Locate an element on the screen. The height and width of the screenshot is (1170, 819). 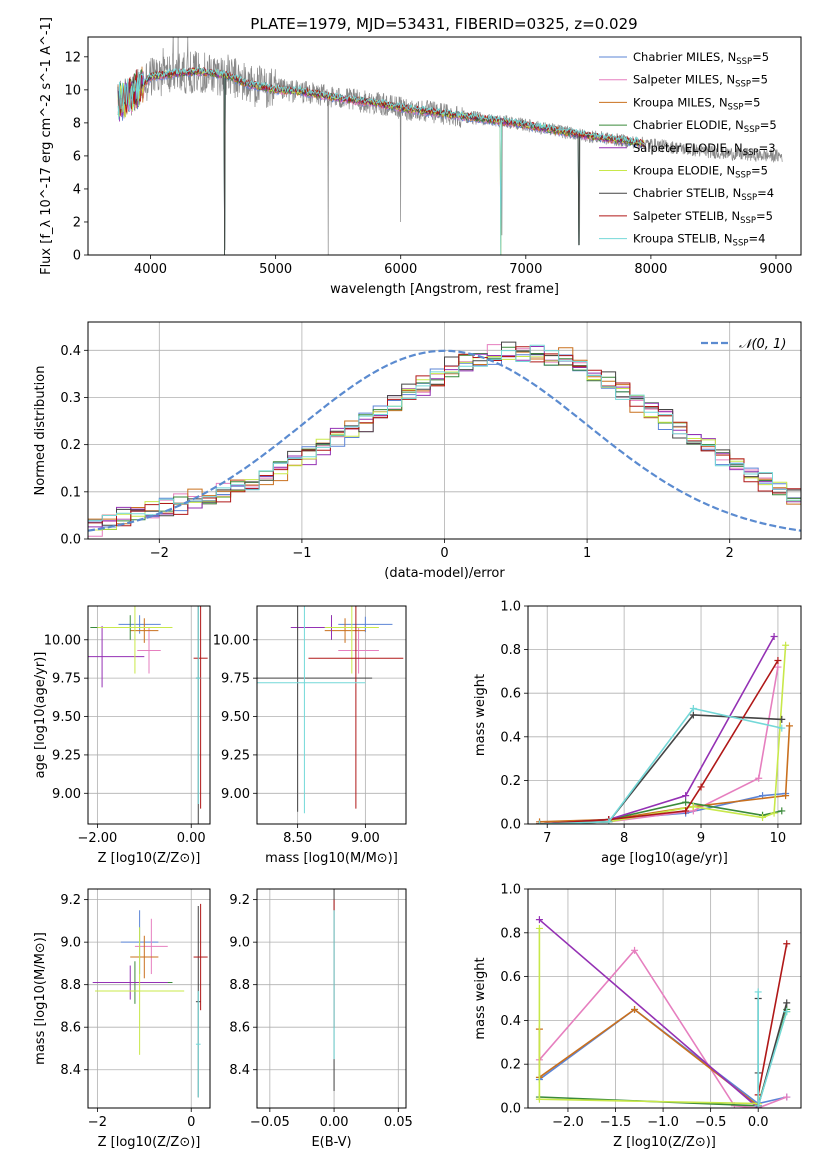
spectrum-ytick-label: 6 is located at coordinates (77, 156).